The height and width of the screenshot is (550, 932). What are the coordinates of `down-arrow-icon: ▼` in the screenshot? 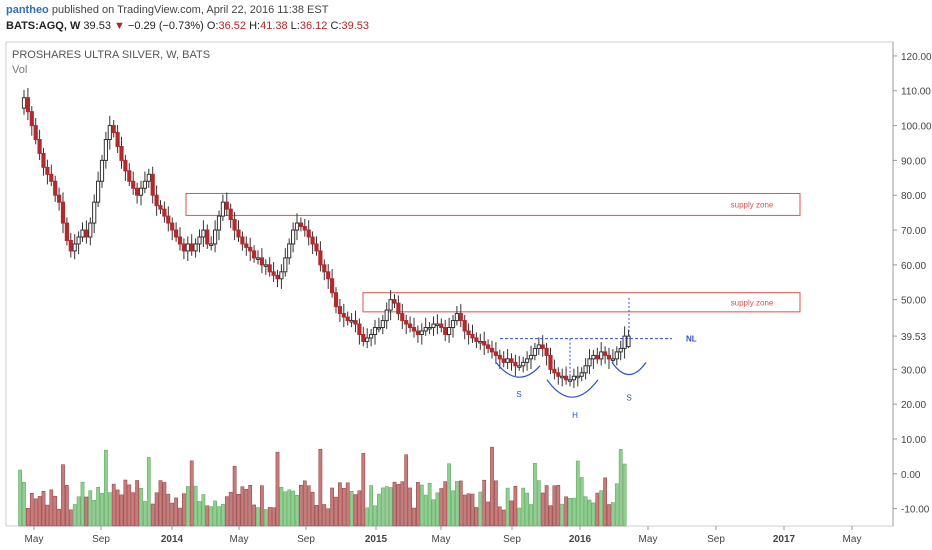 It's located at (119, 26).